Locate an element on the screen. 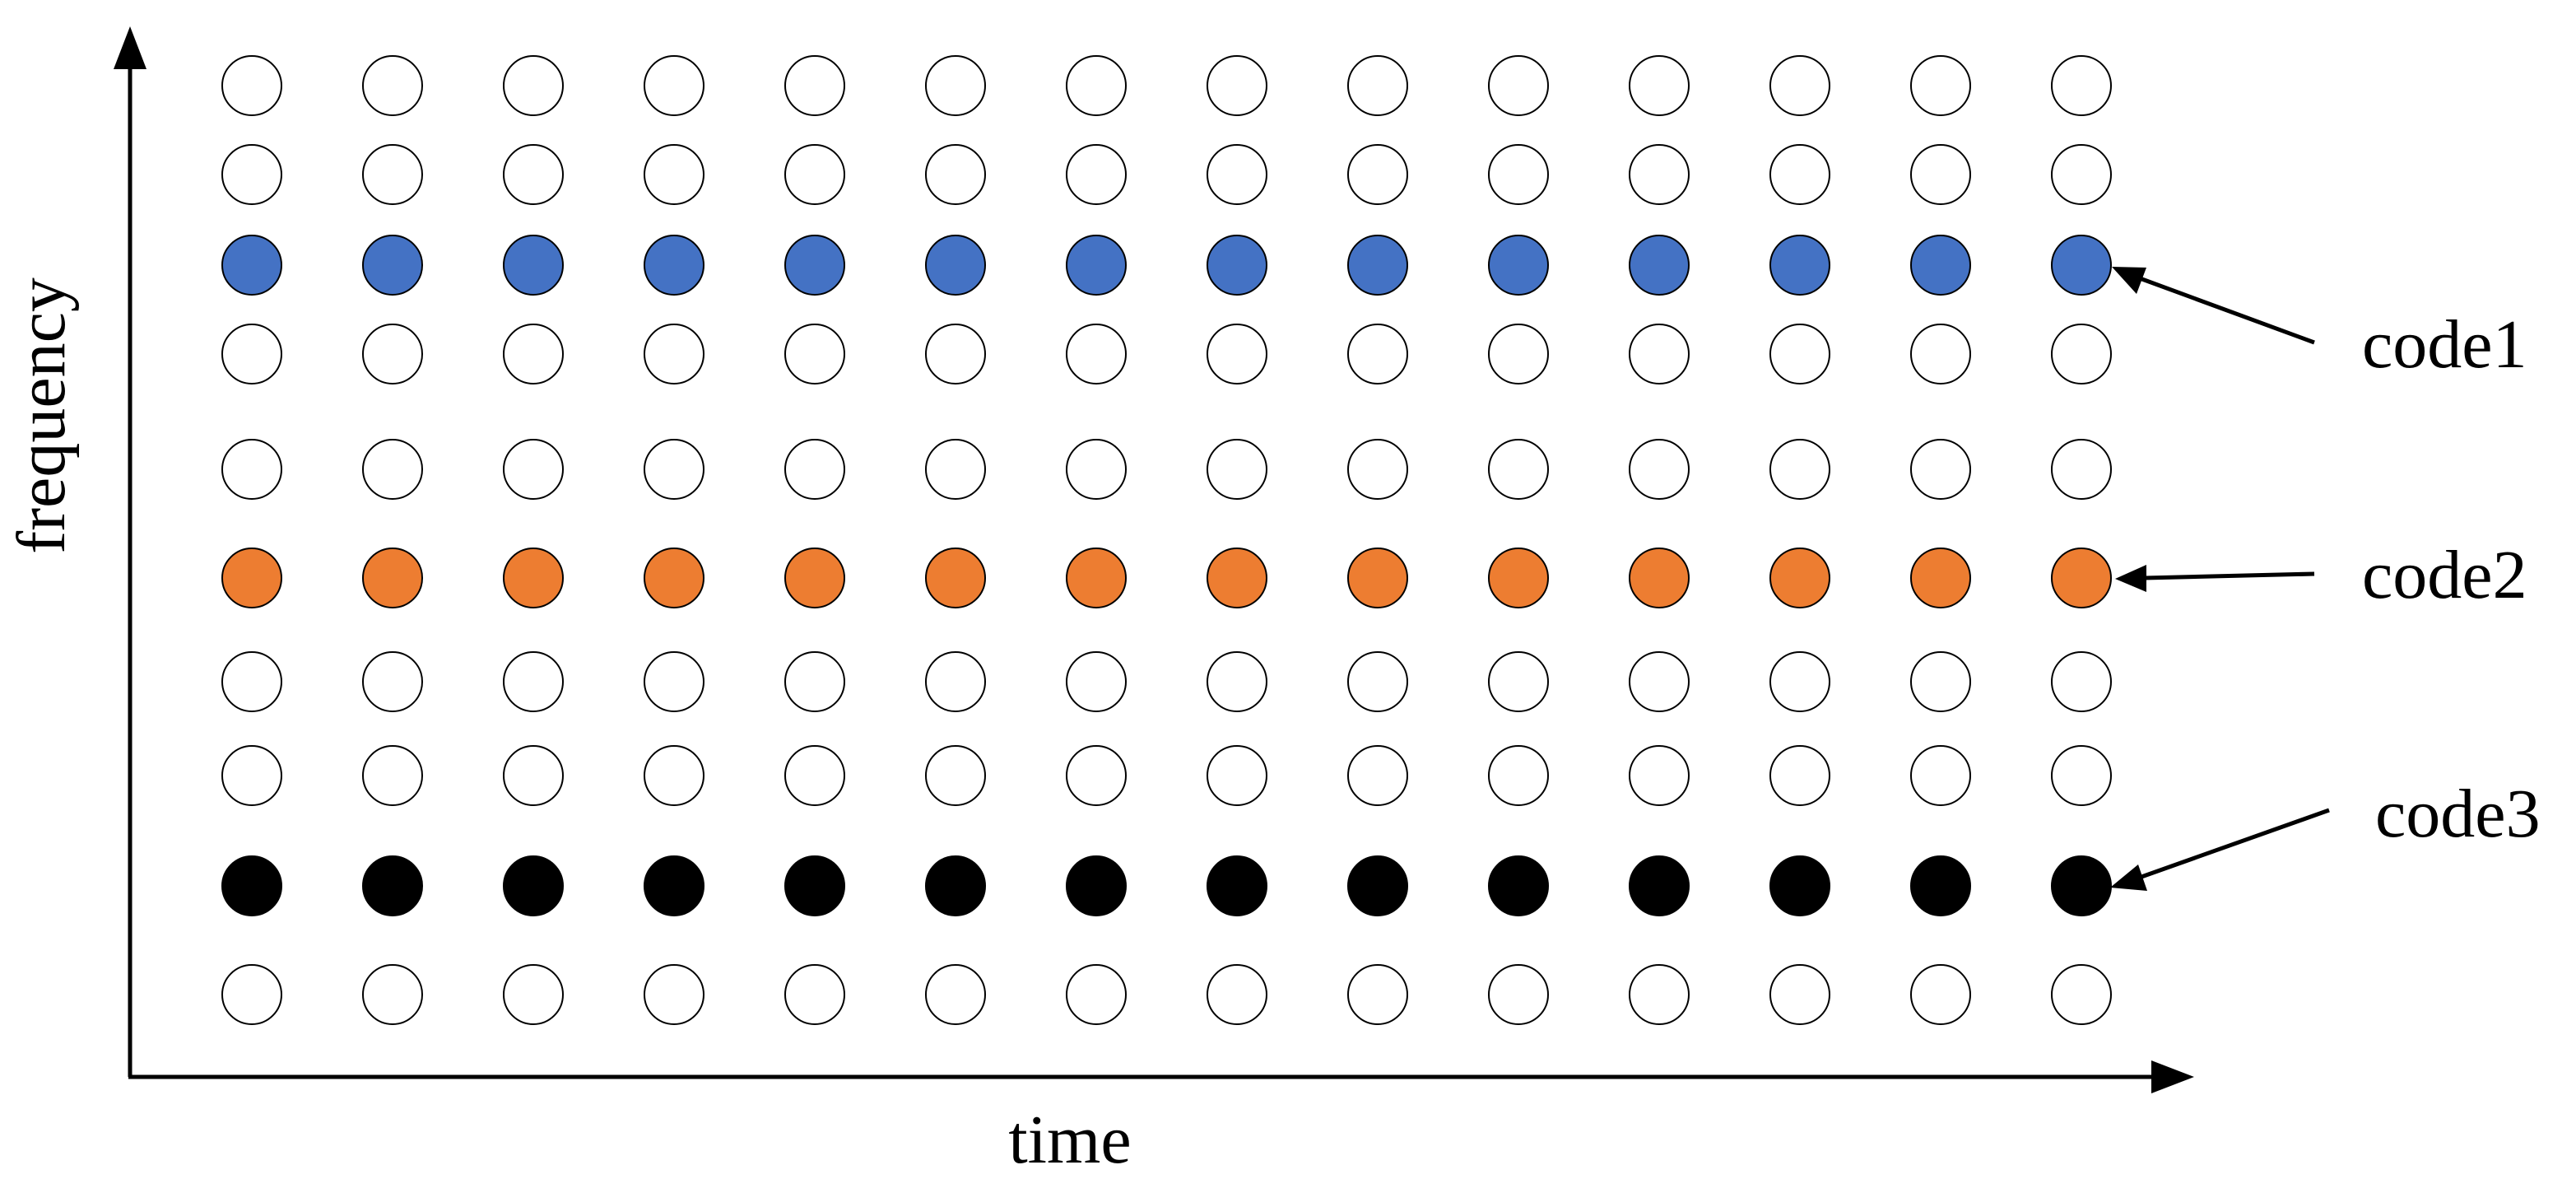  x-axis-title: time is located at coordinates (1069, 1140).